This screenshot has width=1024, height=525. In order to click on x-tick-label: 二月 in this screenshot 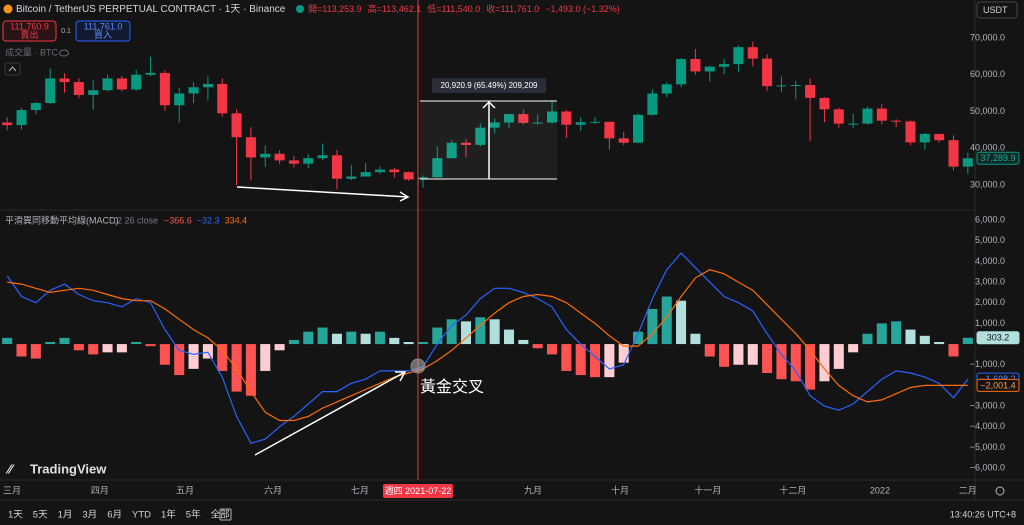, I will do `click(968, 490)`.